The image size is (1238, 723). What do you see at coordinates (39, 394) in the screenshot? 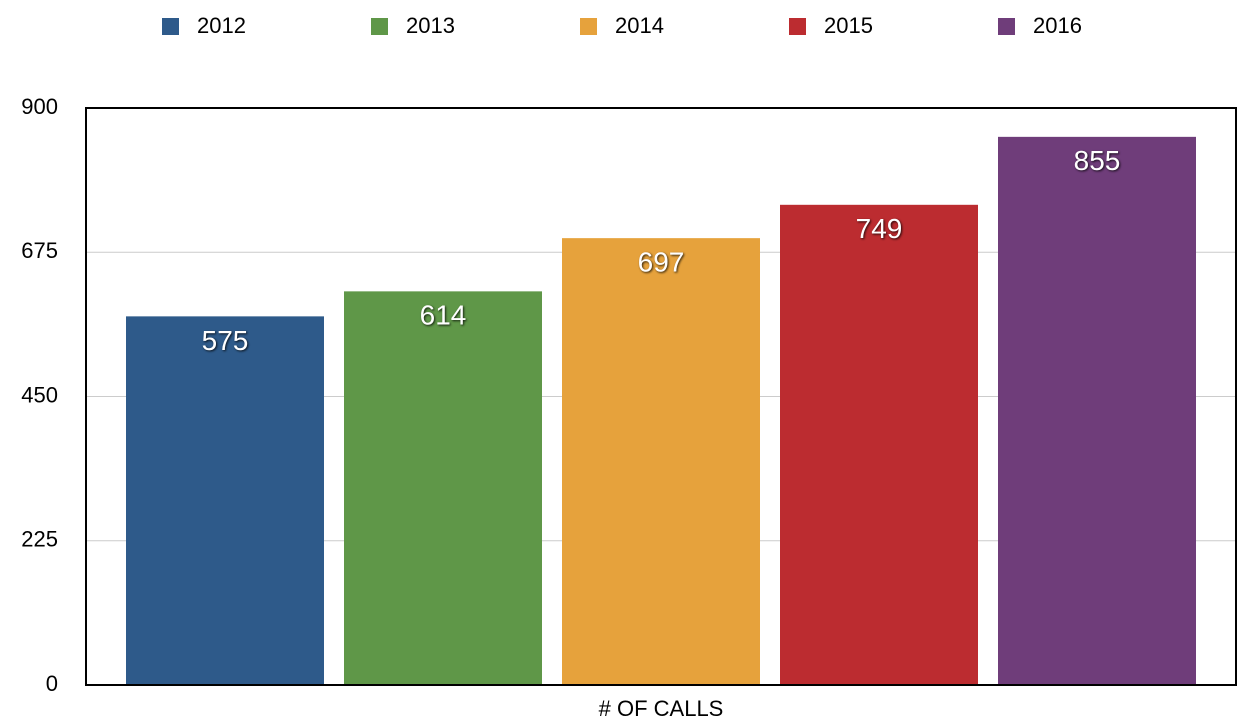
I see `y-tick-label: 450` at bounding box center [39, 394].